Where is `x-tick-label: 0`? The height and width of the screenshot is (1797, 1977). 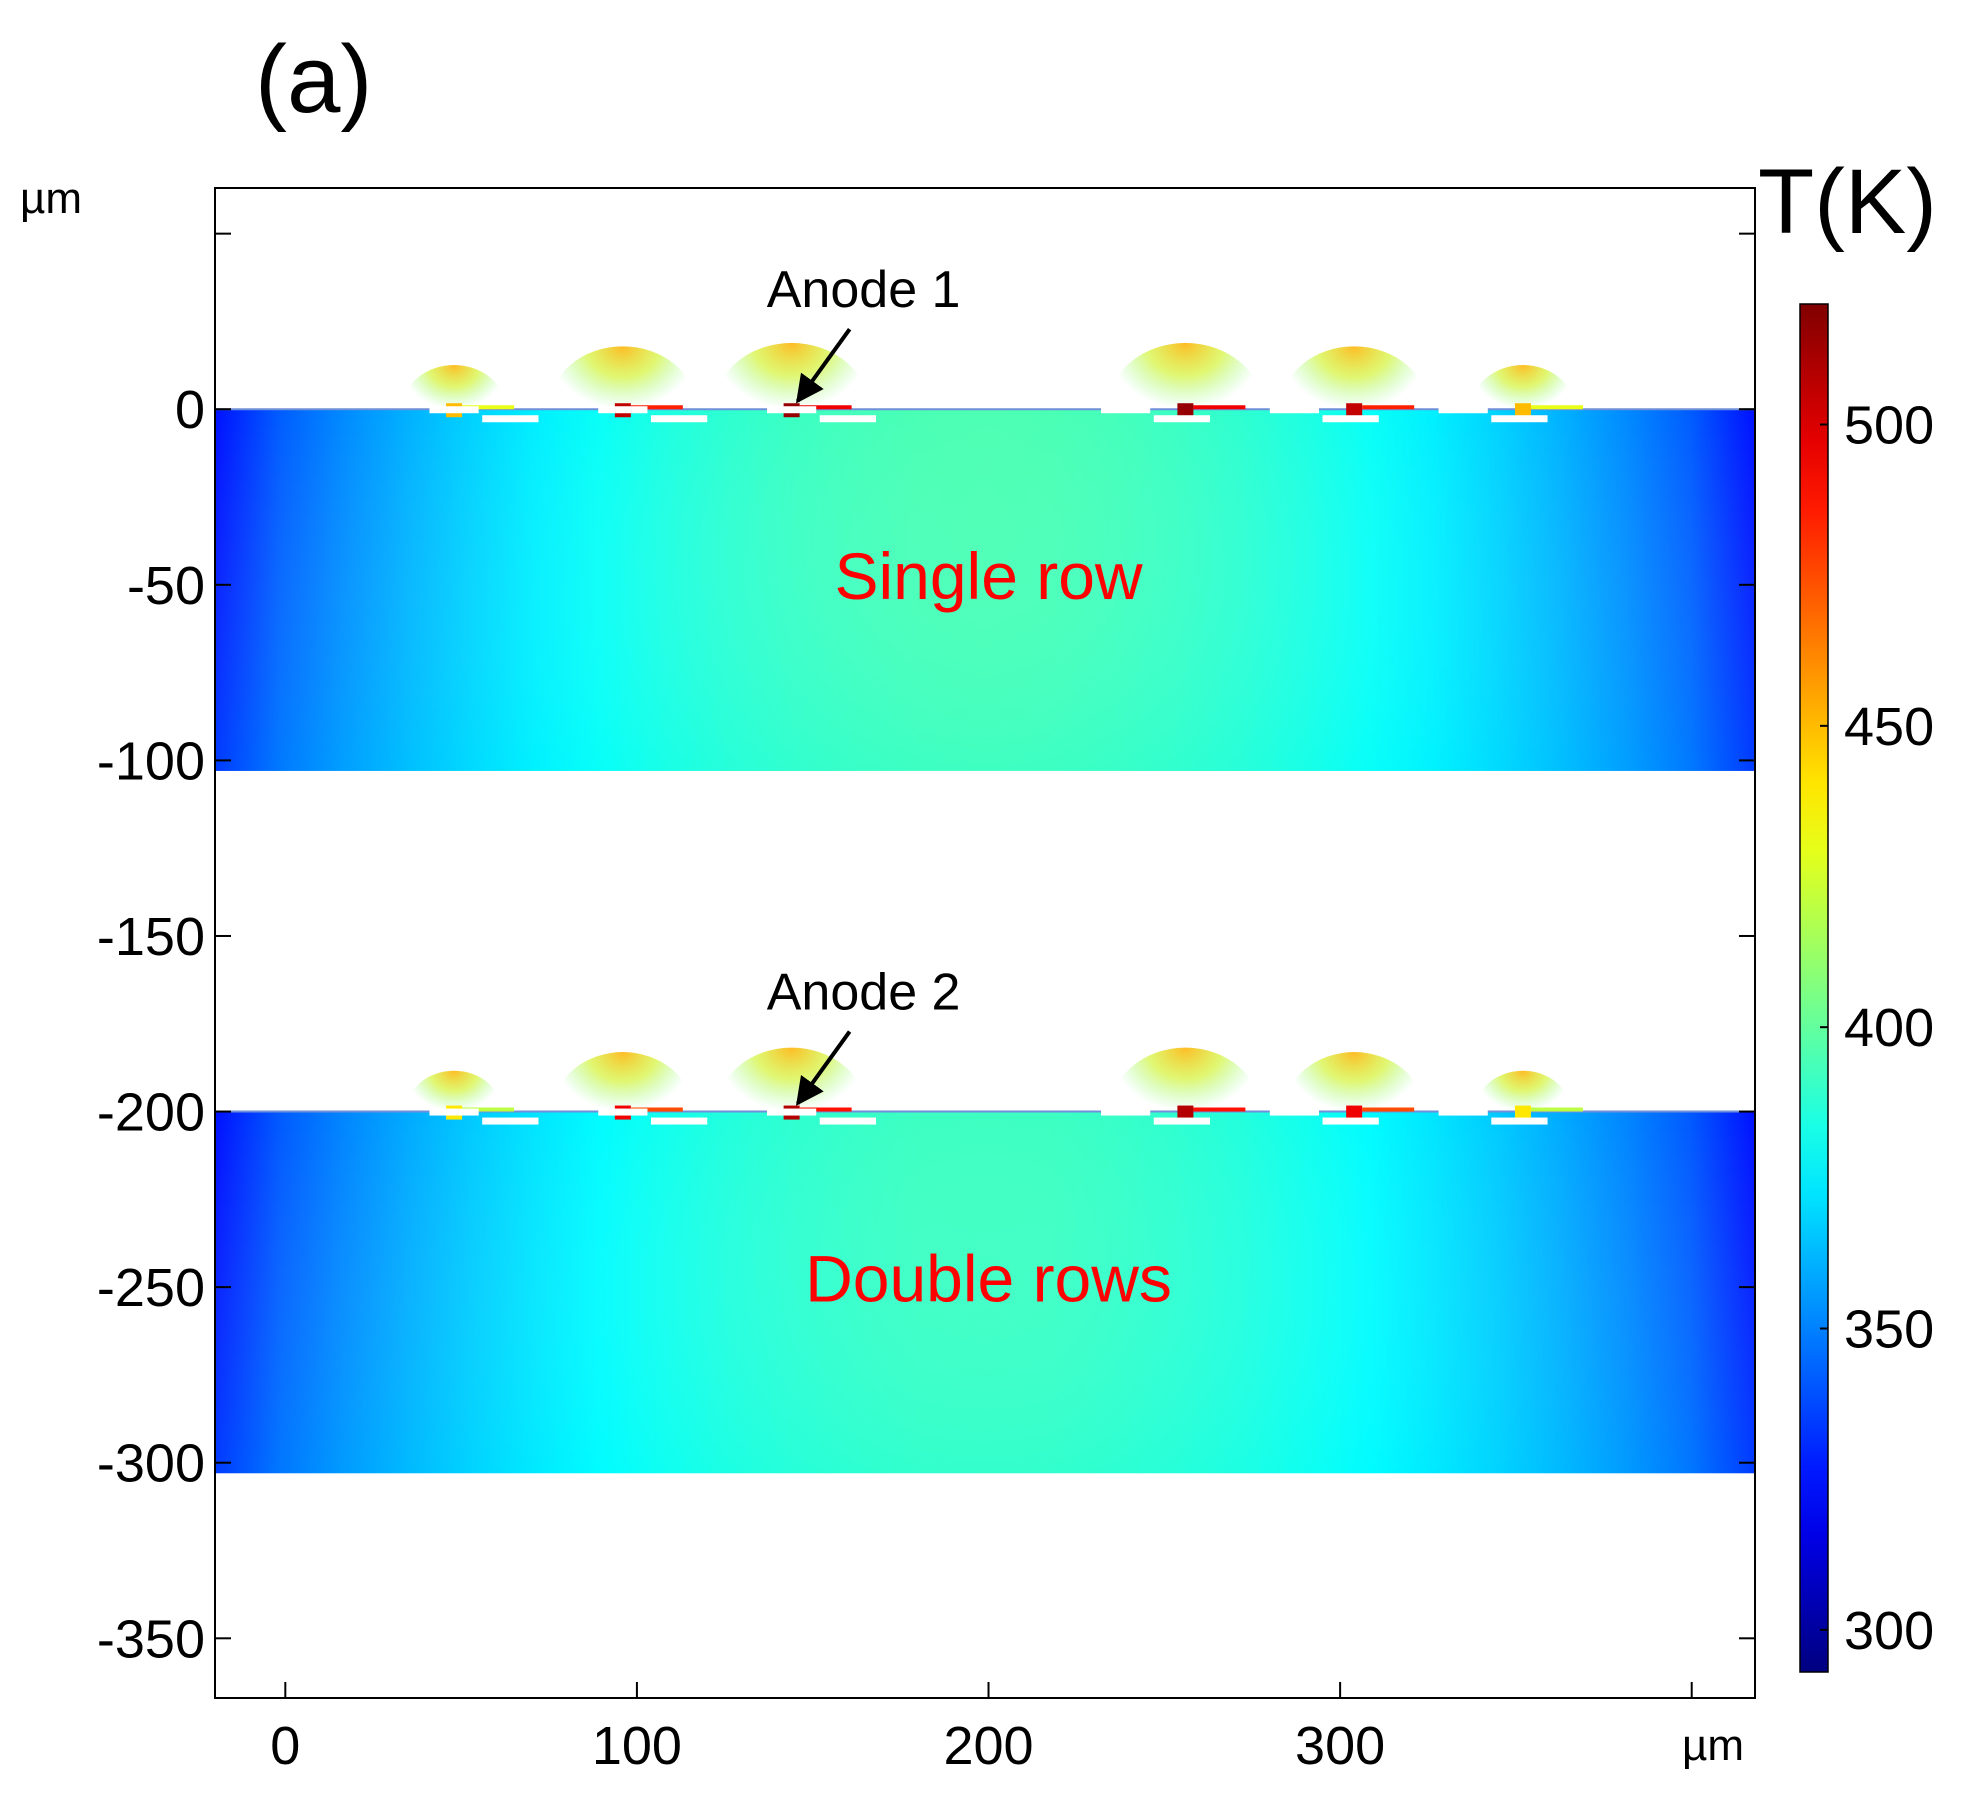
x-tick-label: 0 is located at coordinates (285, 1746).